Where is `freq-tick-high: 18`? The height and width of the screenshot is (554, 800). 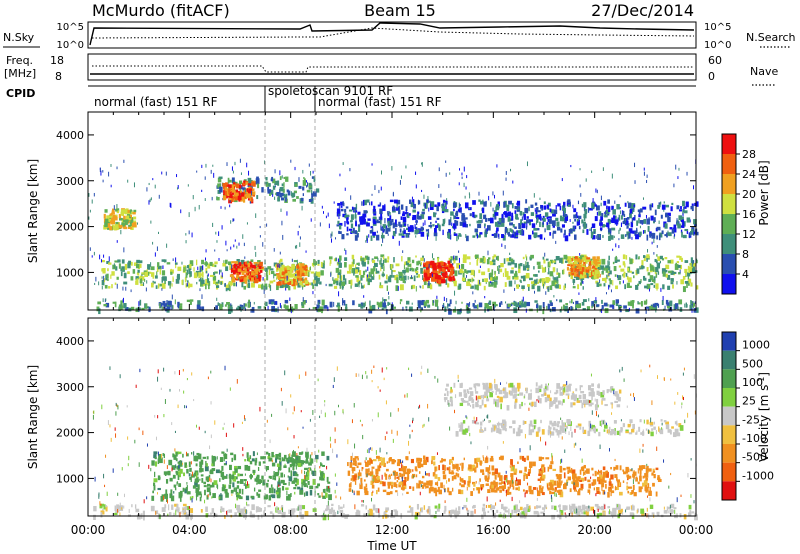 freq-tick-high: 18 is located at coordinates (57, 60).